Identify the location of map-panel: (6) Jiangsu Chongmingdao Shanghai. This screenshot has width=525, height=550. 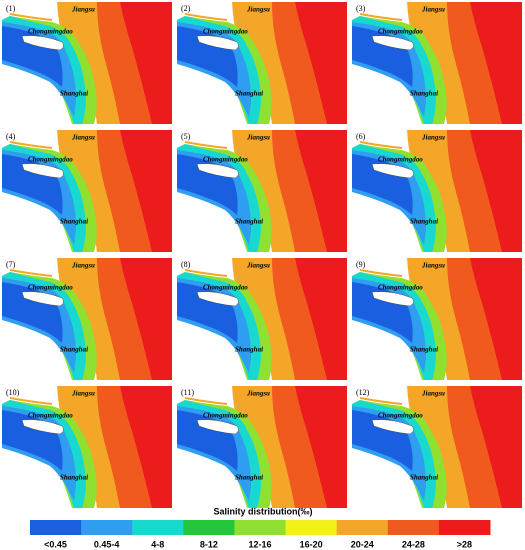
(437, 191).